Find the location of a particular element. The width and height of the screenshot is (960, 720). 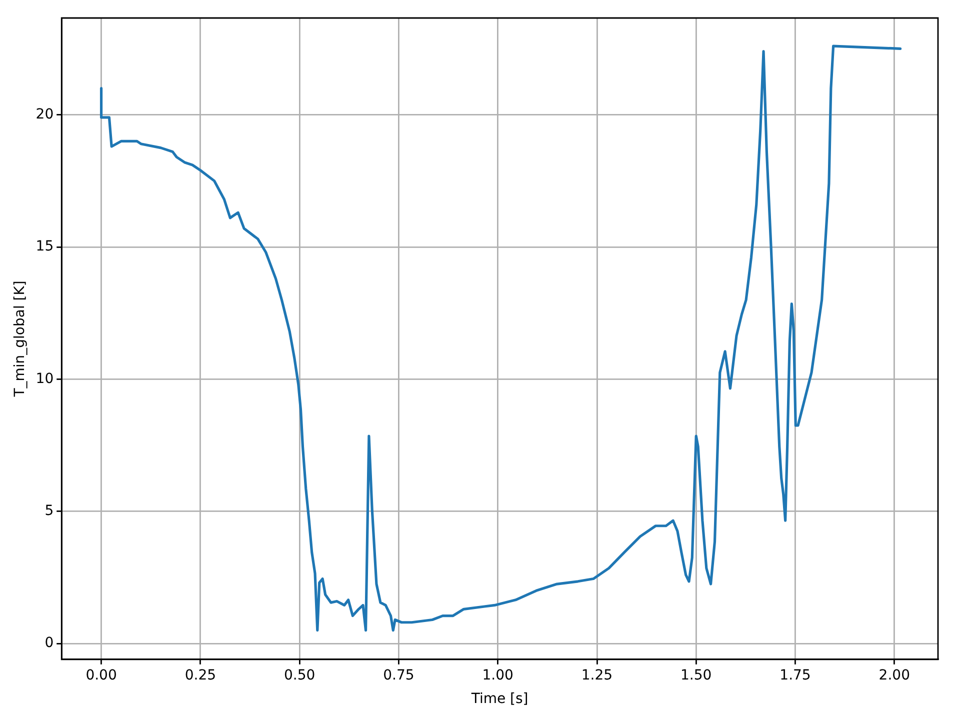

y-tick-label: 0 is located at coordinates (49, 643).